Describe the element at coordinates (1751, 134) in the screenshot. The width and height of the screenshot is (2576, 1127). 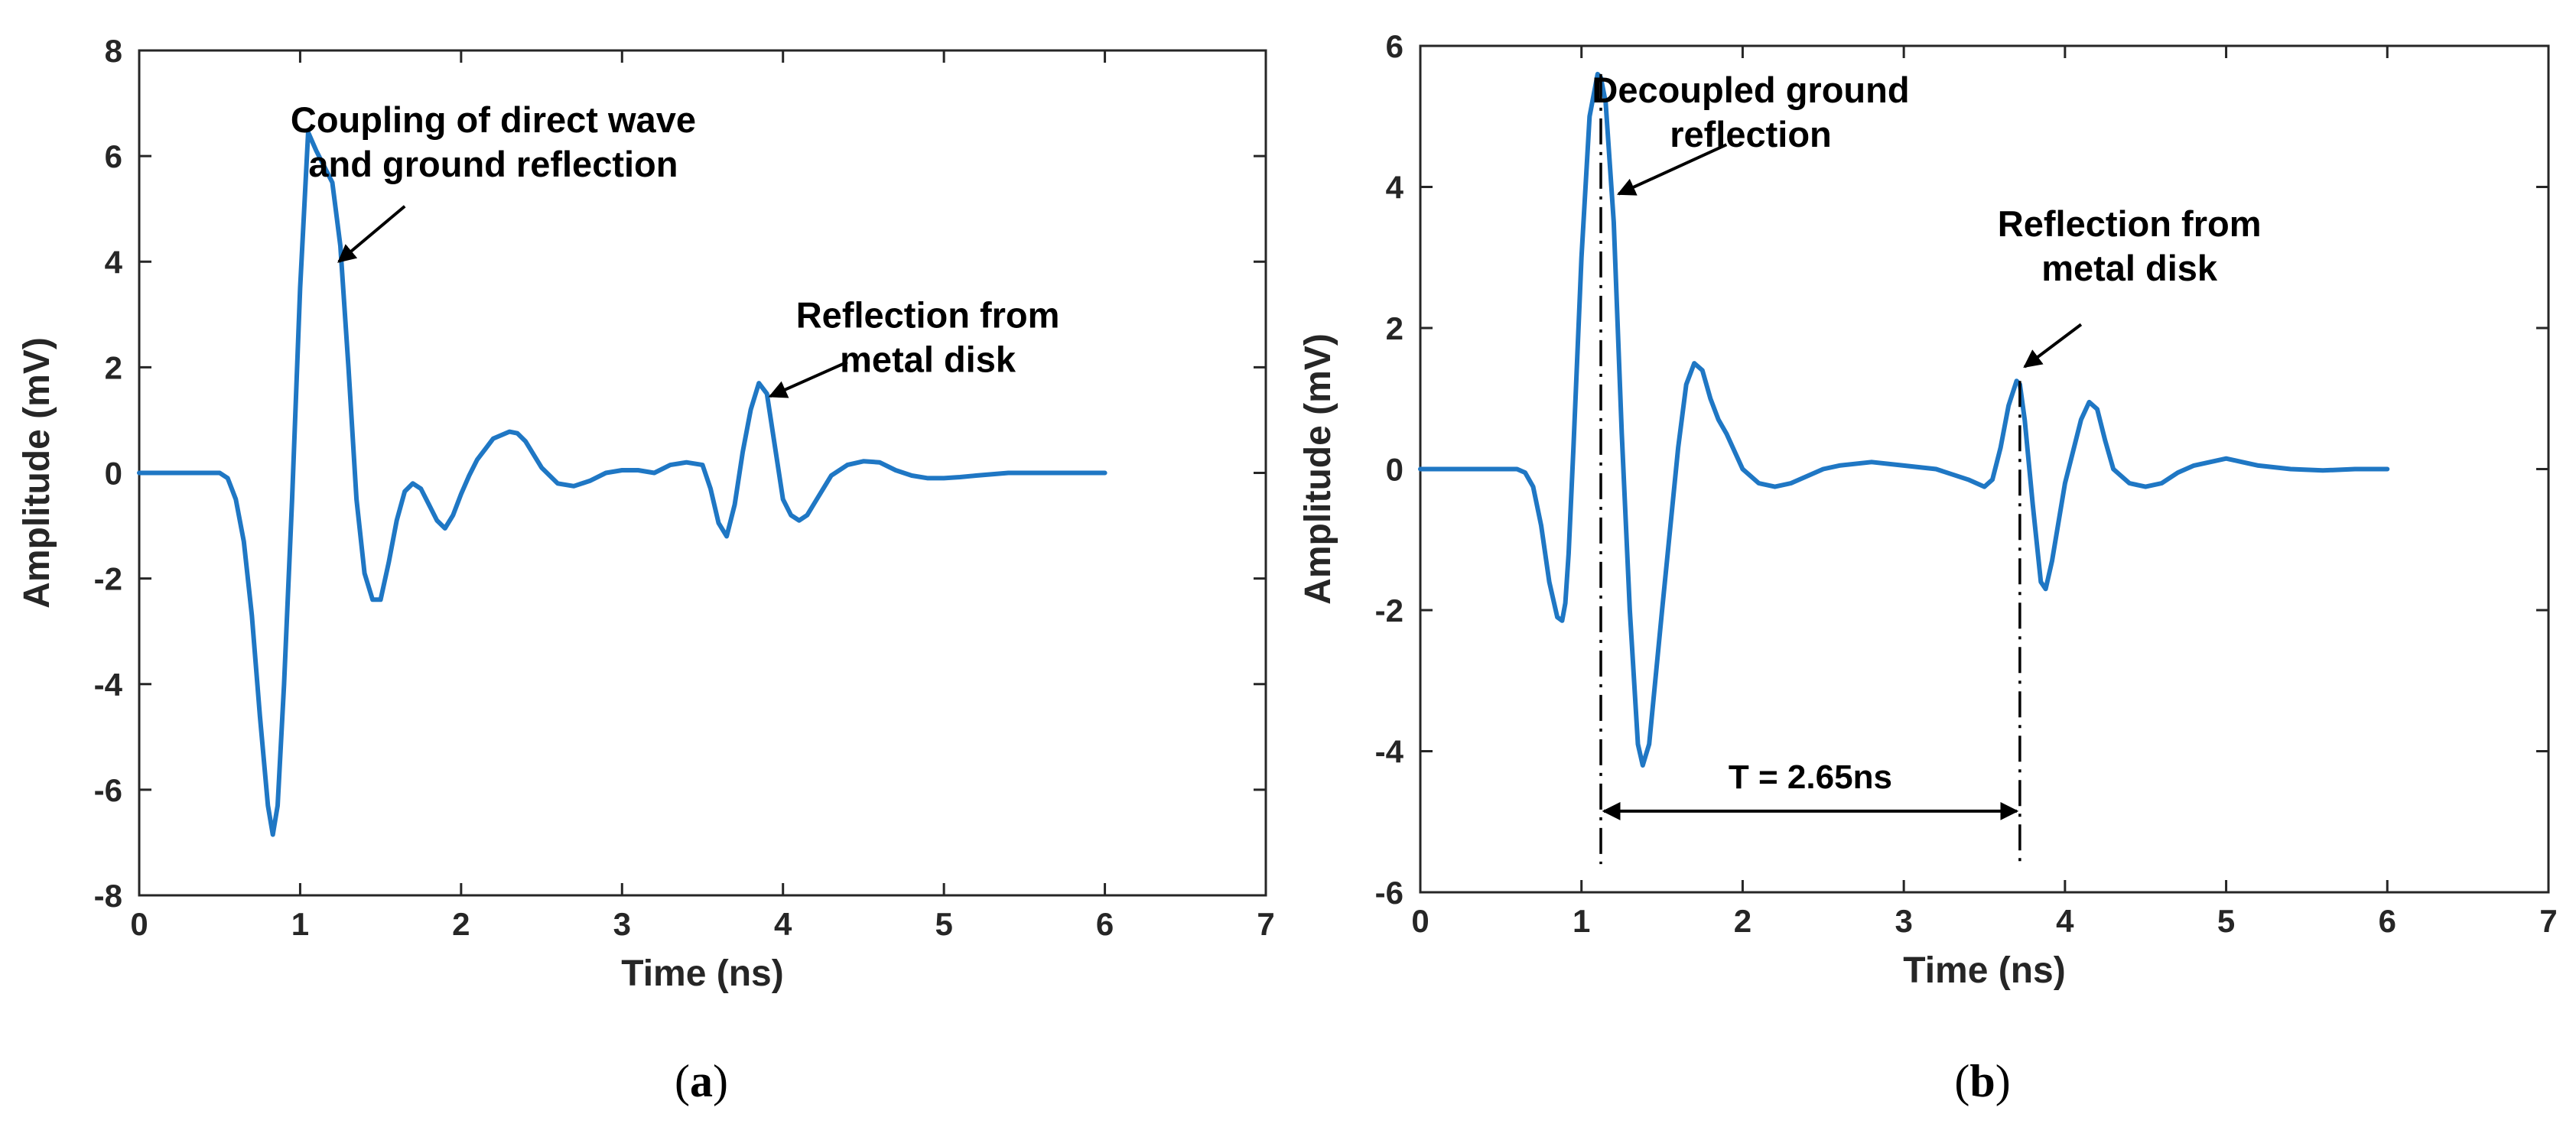
I see `annotation-line: reflection` at that location.